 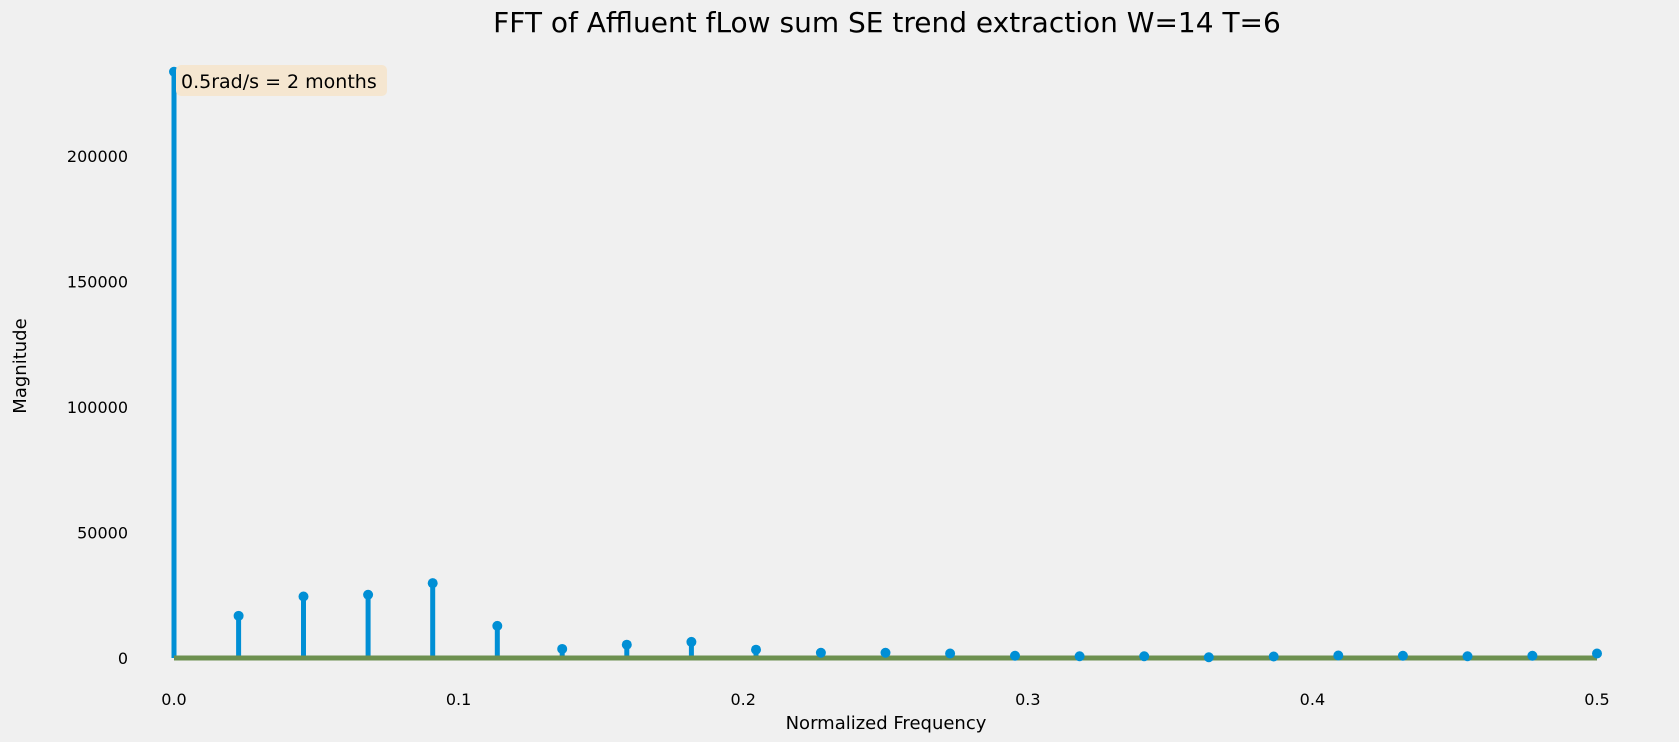 I want to click on x-tick-label: 0.4, so click(x=1312, y=699).